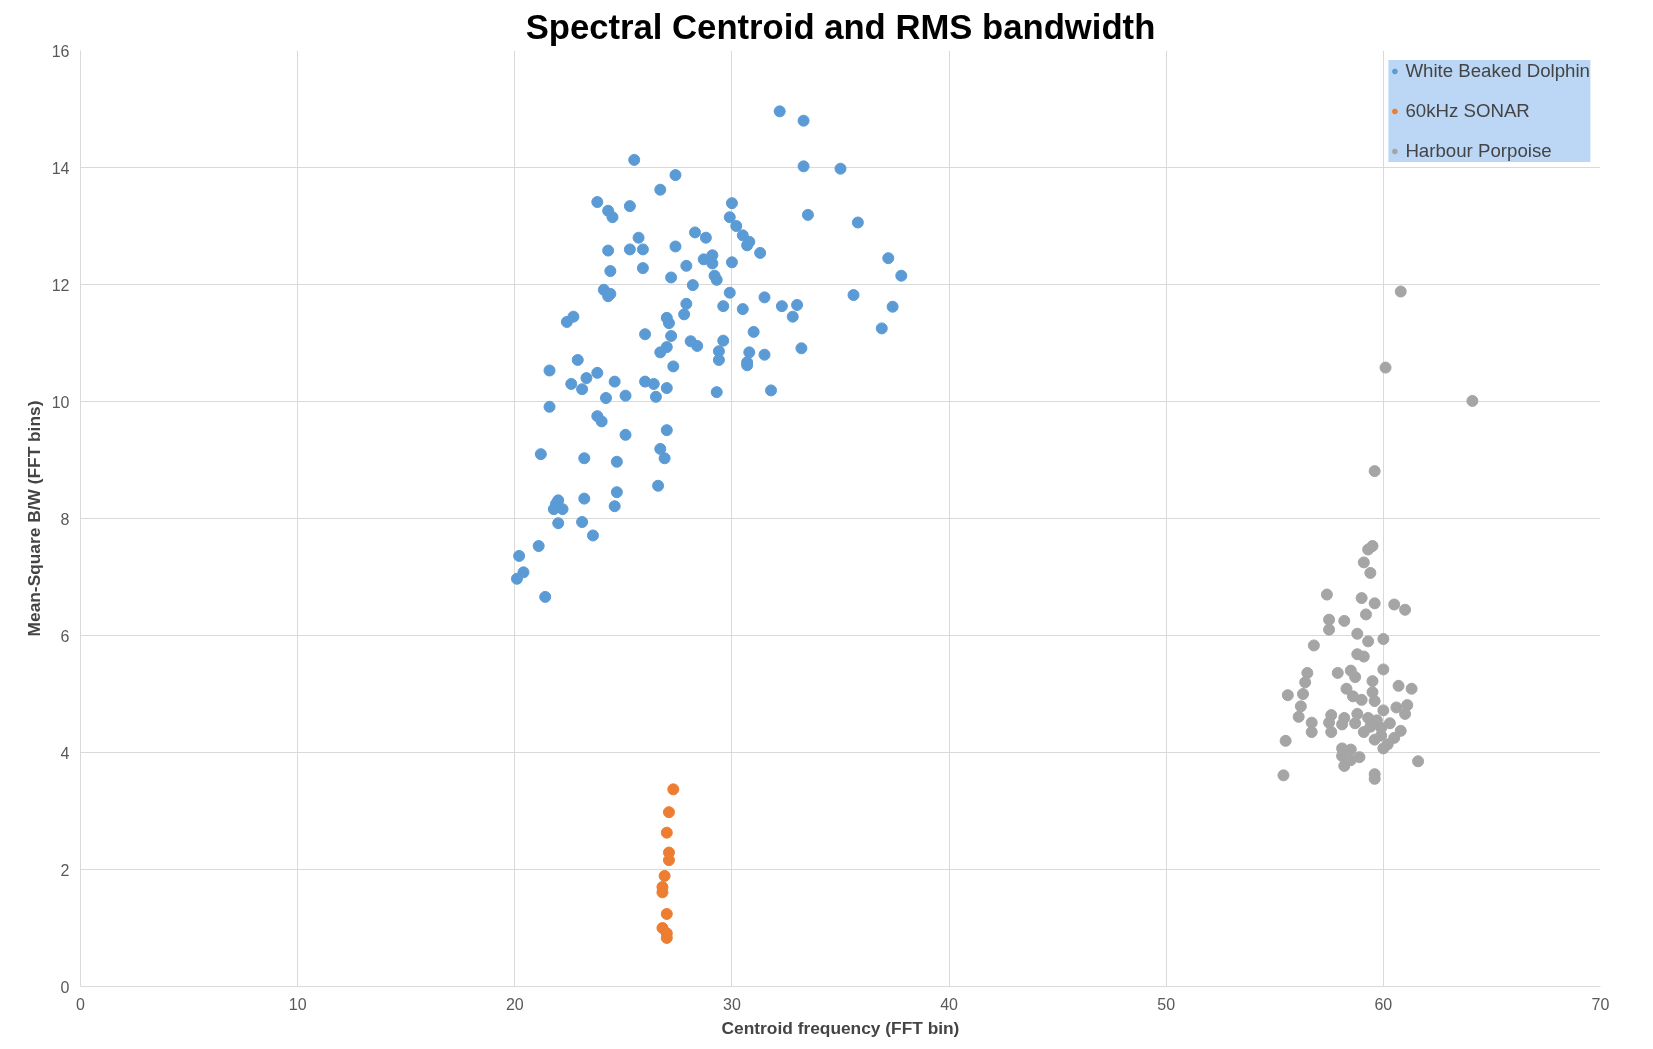 This screenshot has width=1653, height=1049. Describe the element at coordinates (732, 1004) in the screenshot. I see `x-tick-label: 30` at that location.